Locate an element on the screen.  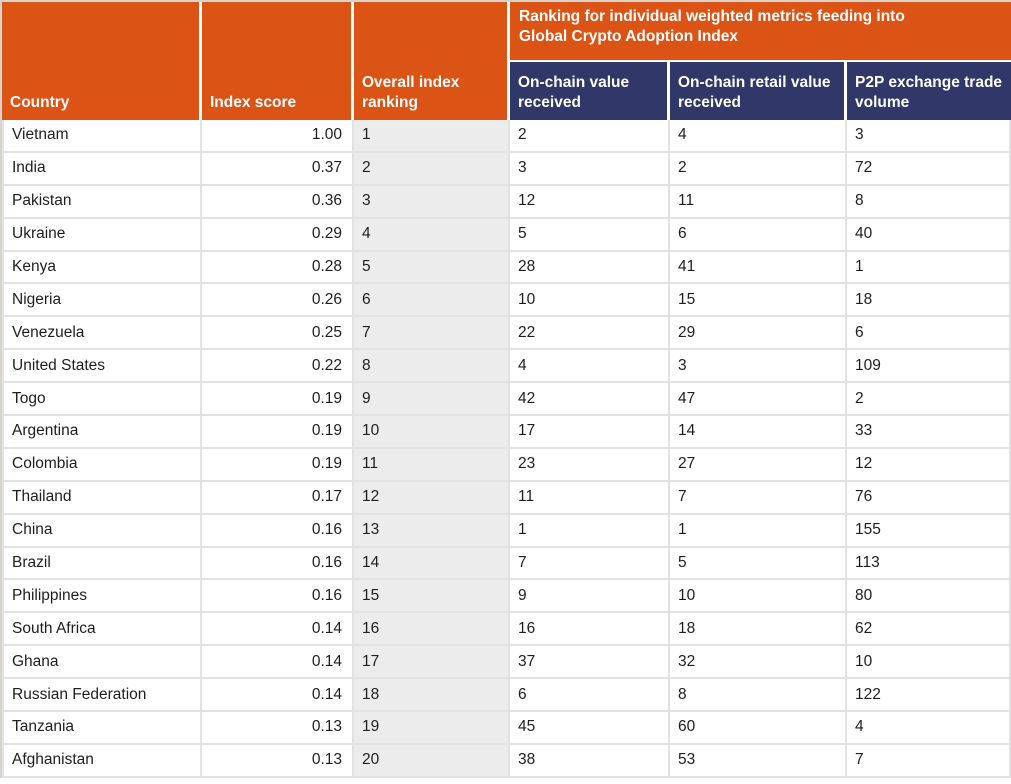
table-row: Afghanistan 0.13 20 38 53 7 is located at coordinates (506, 761).